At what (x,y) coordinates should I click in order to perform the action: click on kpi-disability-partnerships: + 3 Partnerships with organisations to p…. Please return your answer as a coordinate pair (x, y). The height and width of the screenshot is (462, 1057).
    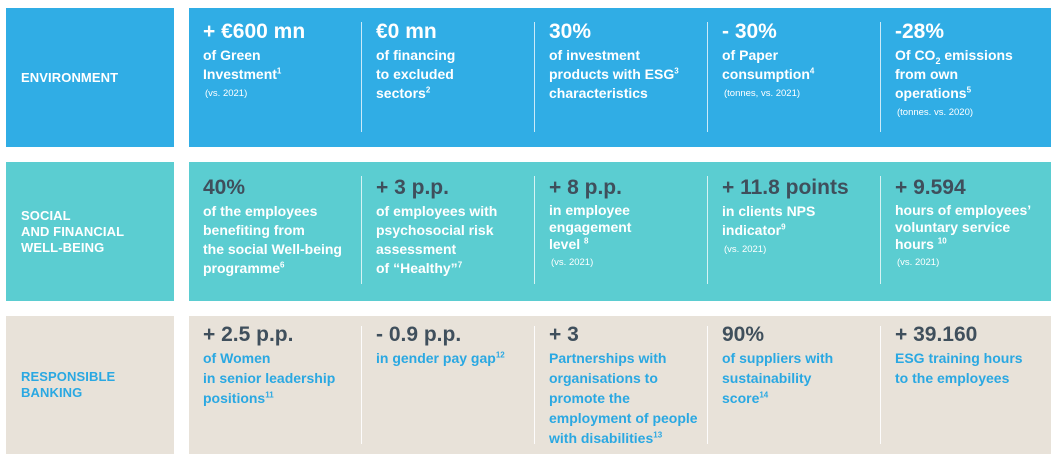
    Looking at the image, I should click on (621, 385).